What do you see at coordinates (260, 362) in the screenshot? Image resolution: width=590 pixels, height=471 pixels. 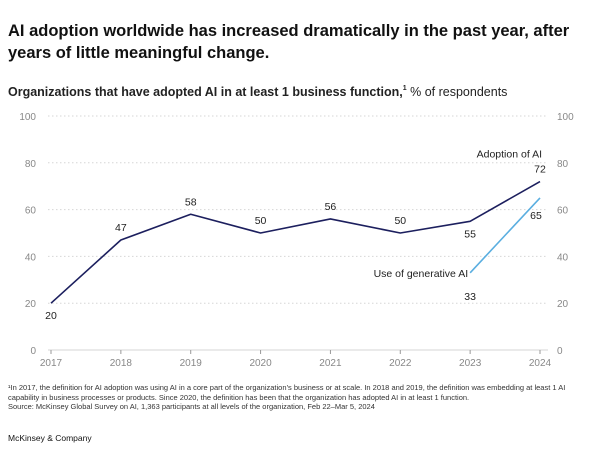 I see `x-tick-2020: 2020` at bounding box center [260, 362].